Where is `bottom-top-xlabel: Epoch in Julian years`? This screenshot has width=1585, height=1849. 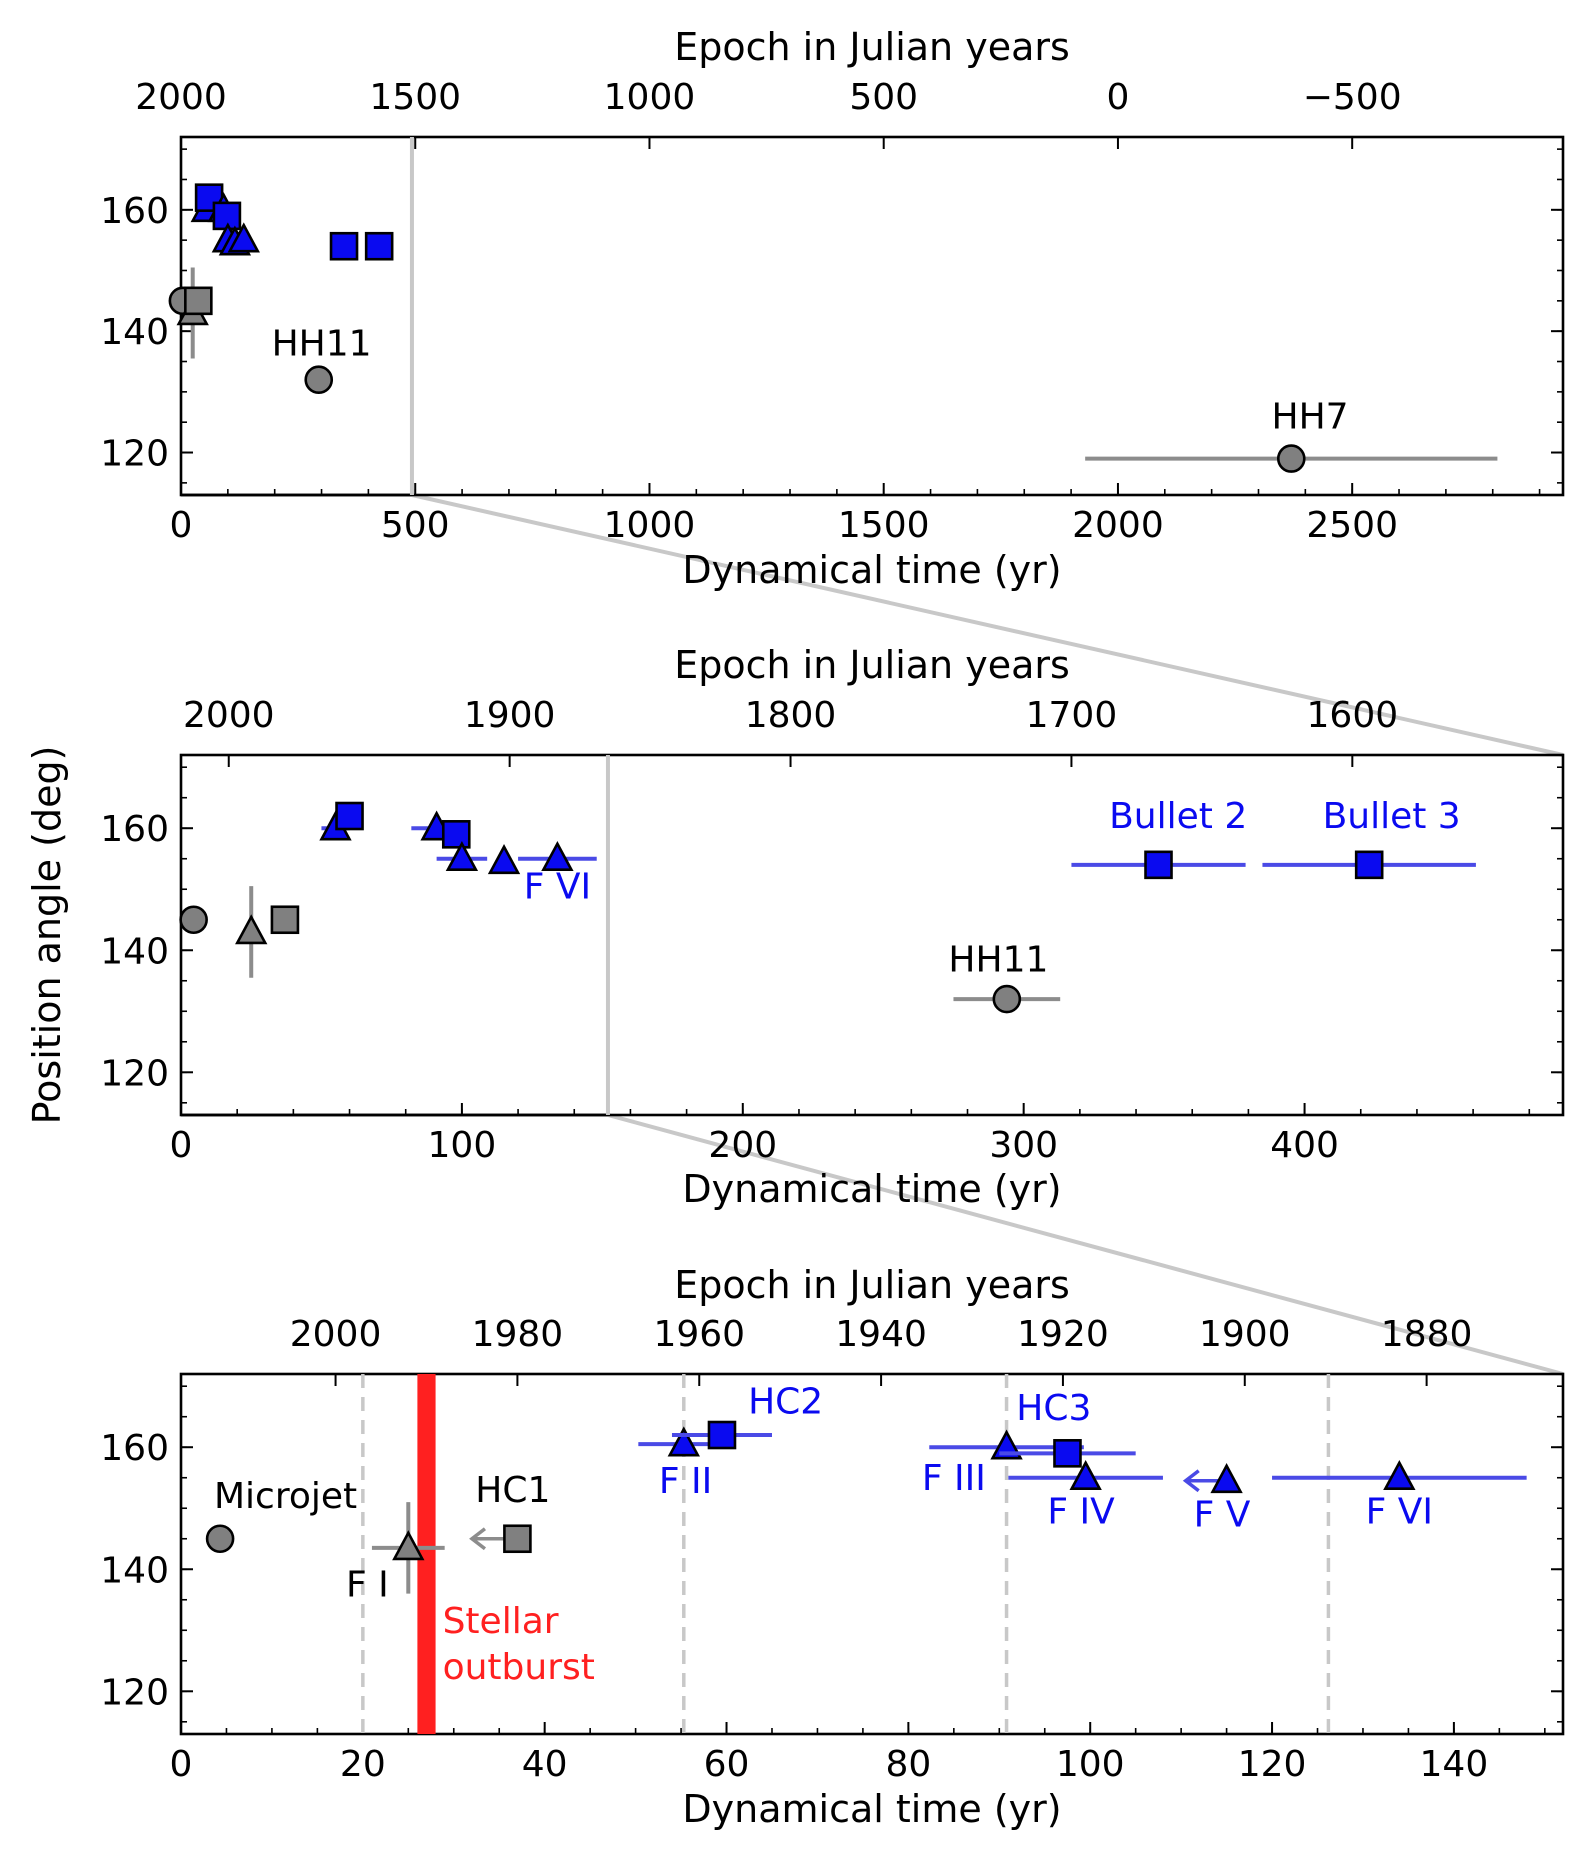 bottom-top-xlabel: Epoch in Julian years is located at coordinates (872, 1285).